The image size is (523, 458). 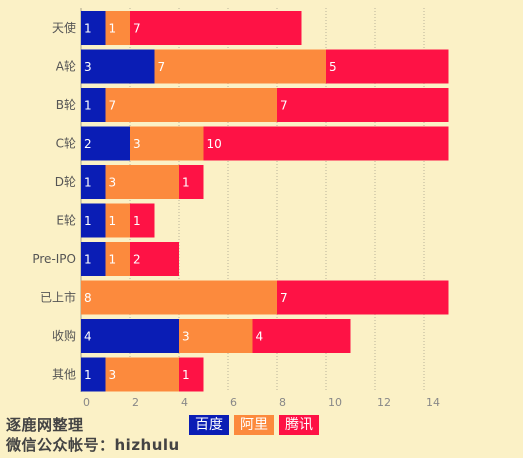 What do you see at coordinates (282, 402) in the screenshot?
I see `x-tick-label: 8` at bounding box center [282, 402].